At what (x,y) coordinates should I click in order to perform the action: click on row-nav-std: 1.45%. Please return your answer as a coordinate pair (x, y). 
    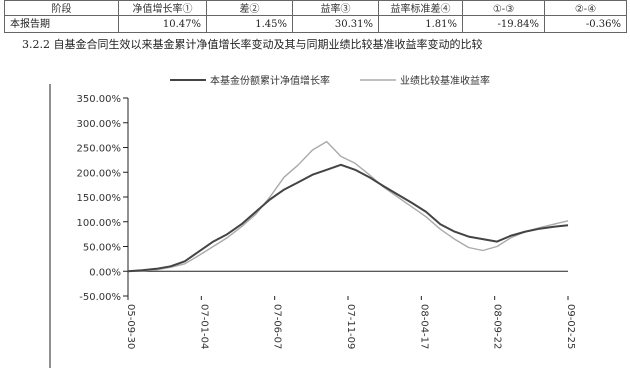
    Looking at the image, I should click on (250, 24).